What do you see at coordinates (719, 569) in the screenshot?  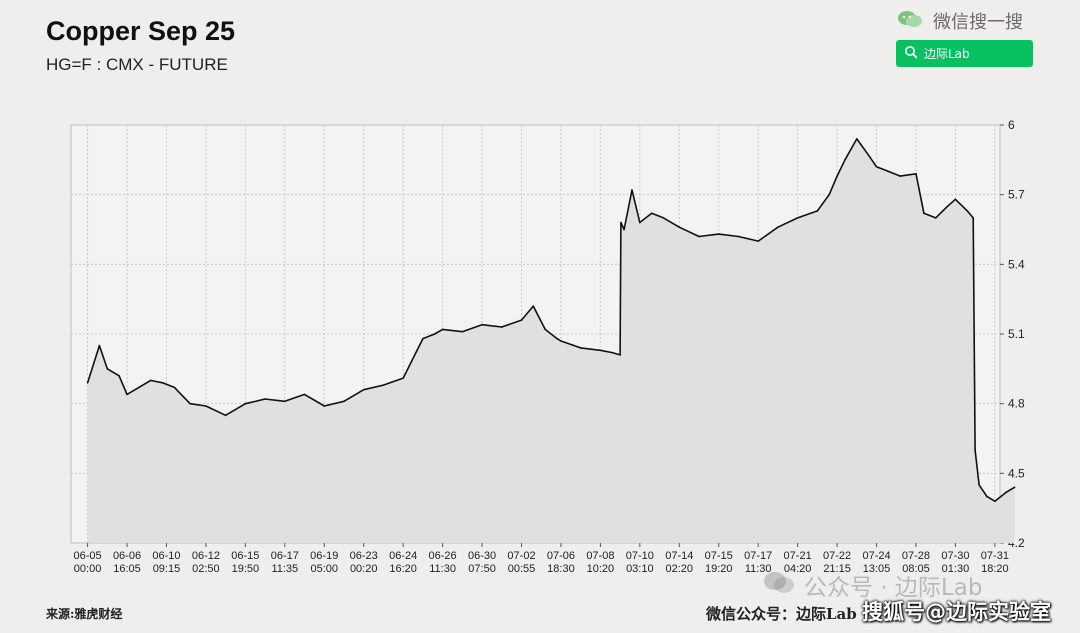 I see `x-tick-label-time: 19:20` at bounding box center [719, 569].